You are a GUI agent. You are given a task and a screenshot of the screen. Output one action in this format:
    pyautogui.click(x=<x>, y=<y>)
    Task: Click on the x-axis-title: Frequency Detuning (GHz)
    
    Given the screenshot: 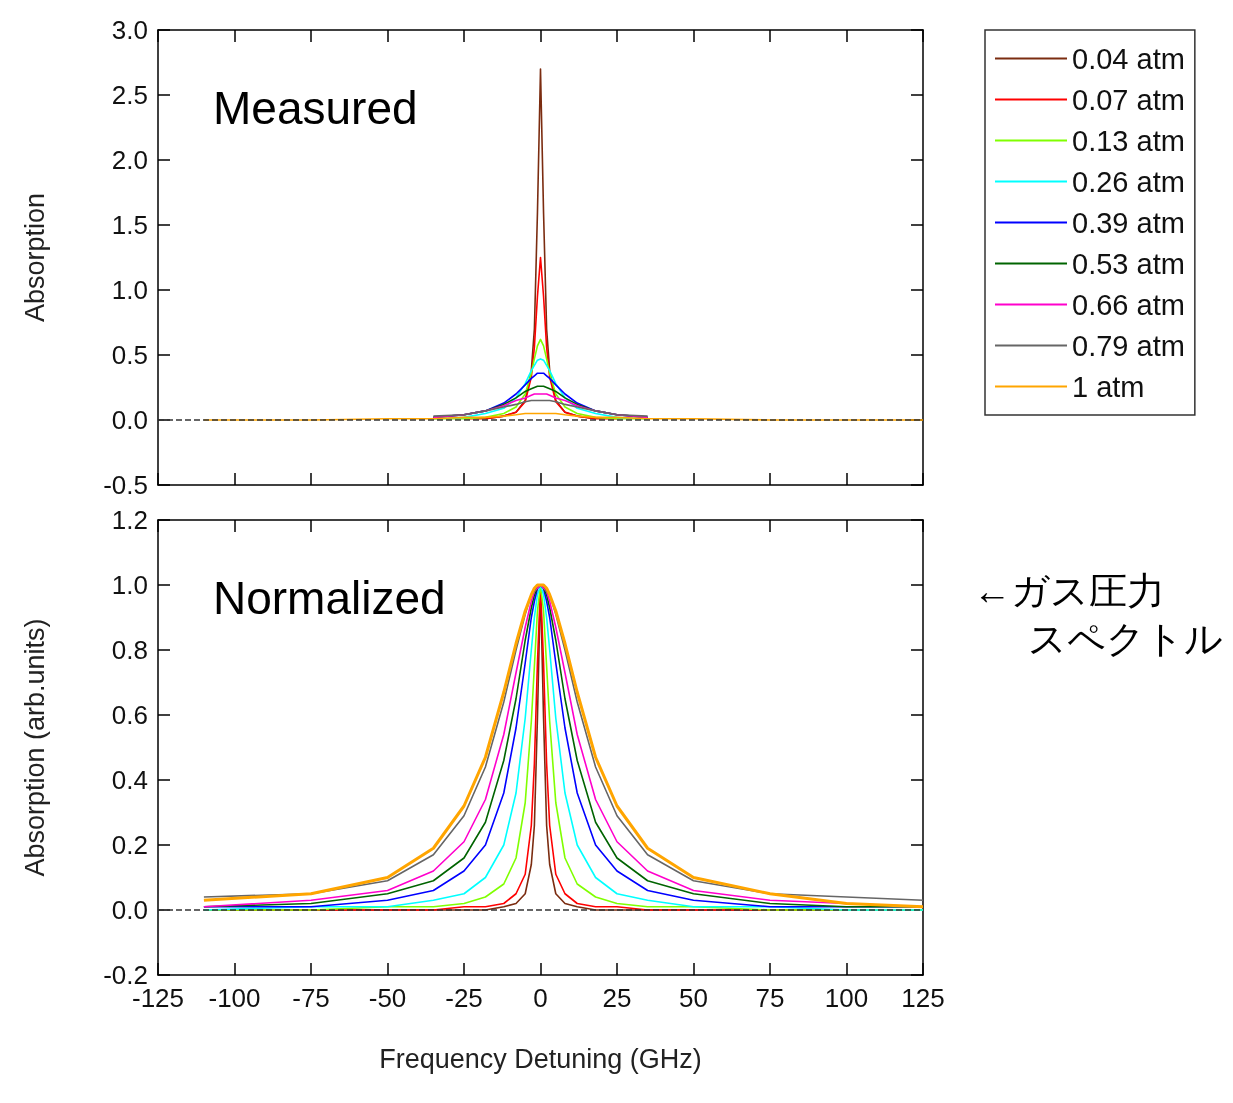 What is the action you would take?
    pyautogui.click(x=540, y=1058)
    